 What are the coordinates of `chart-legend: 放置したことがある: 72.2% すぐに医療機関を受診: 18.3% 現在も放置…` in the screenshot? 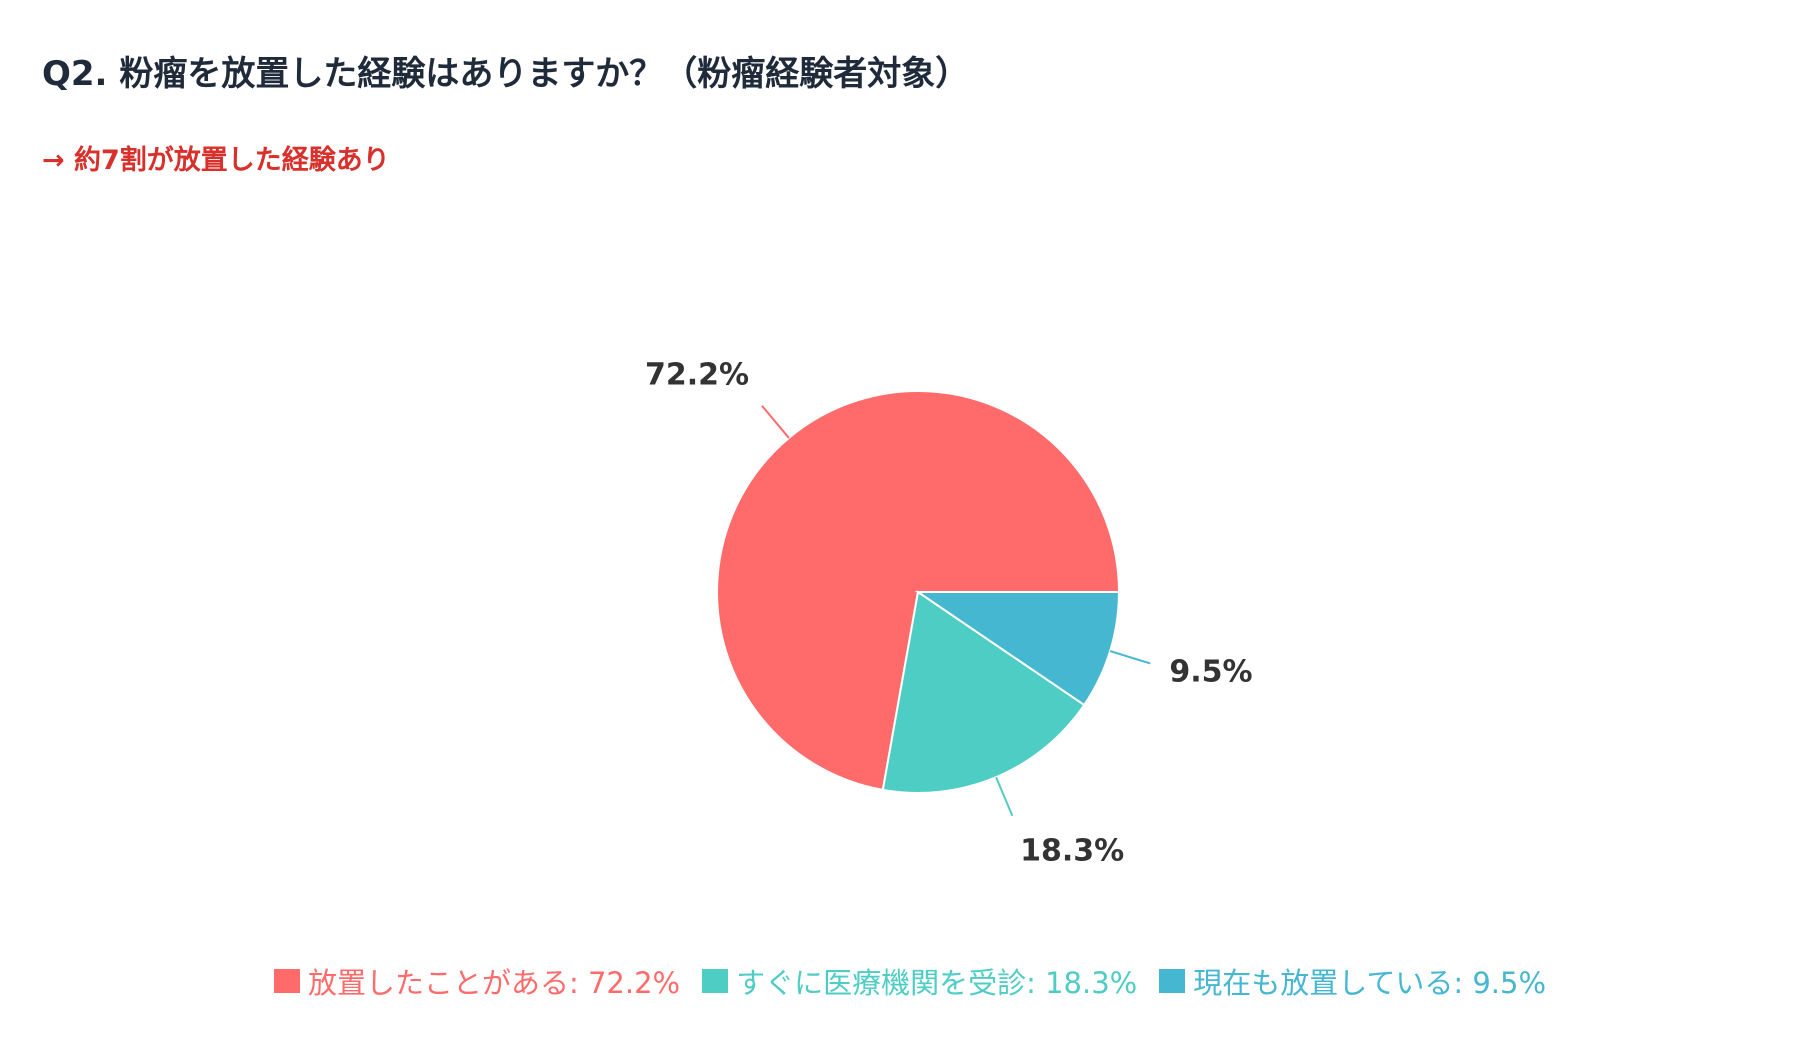 It's located at (910, 981).